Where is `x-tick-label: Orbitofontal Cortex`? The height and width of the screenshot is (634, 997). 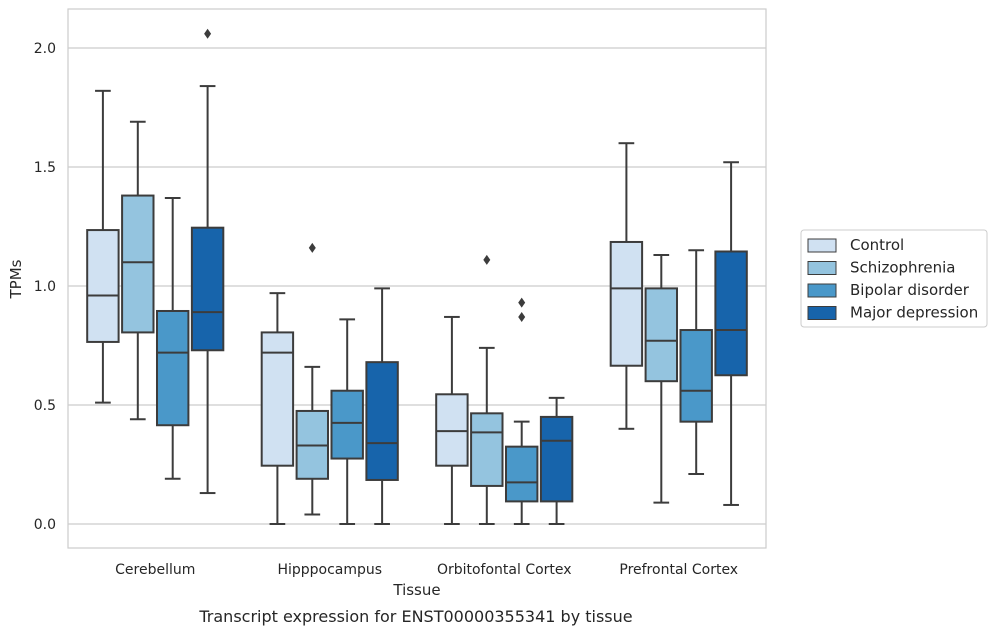 x-tick-label: Orbitofontal Cortex is located at coordinates (504, 570).